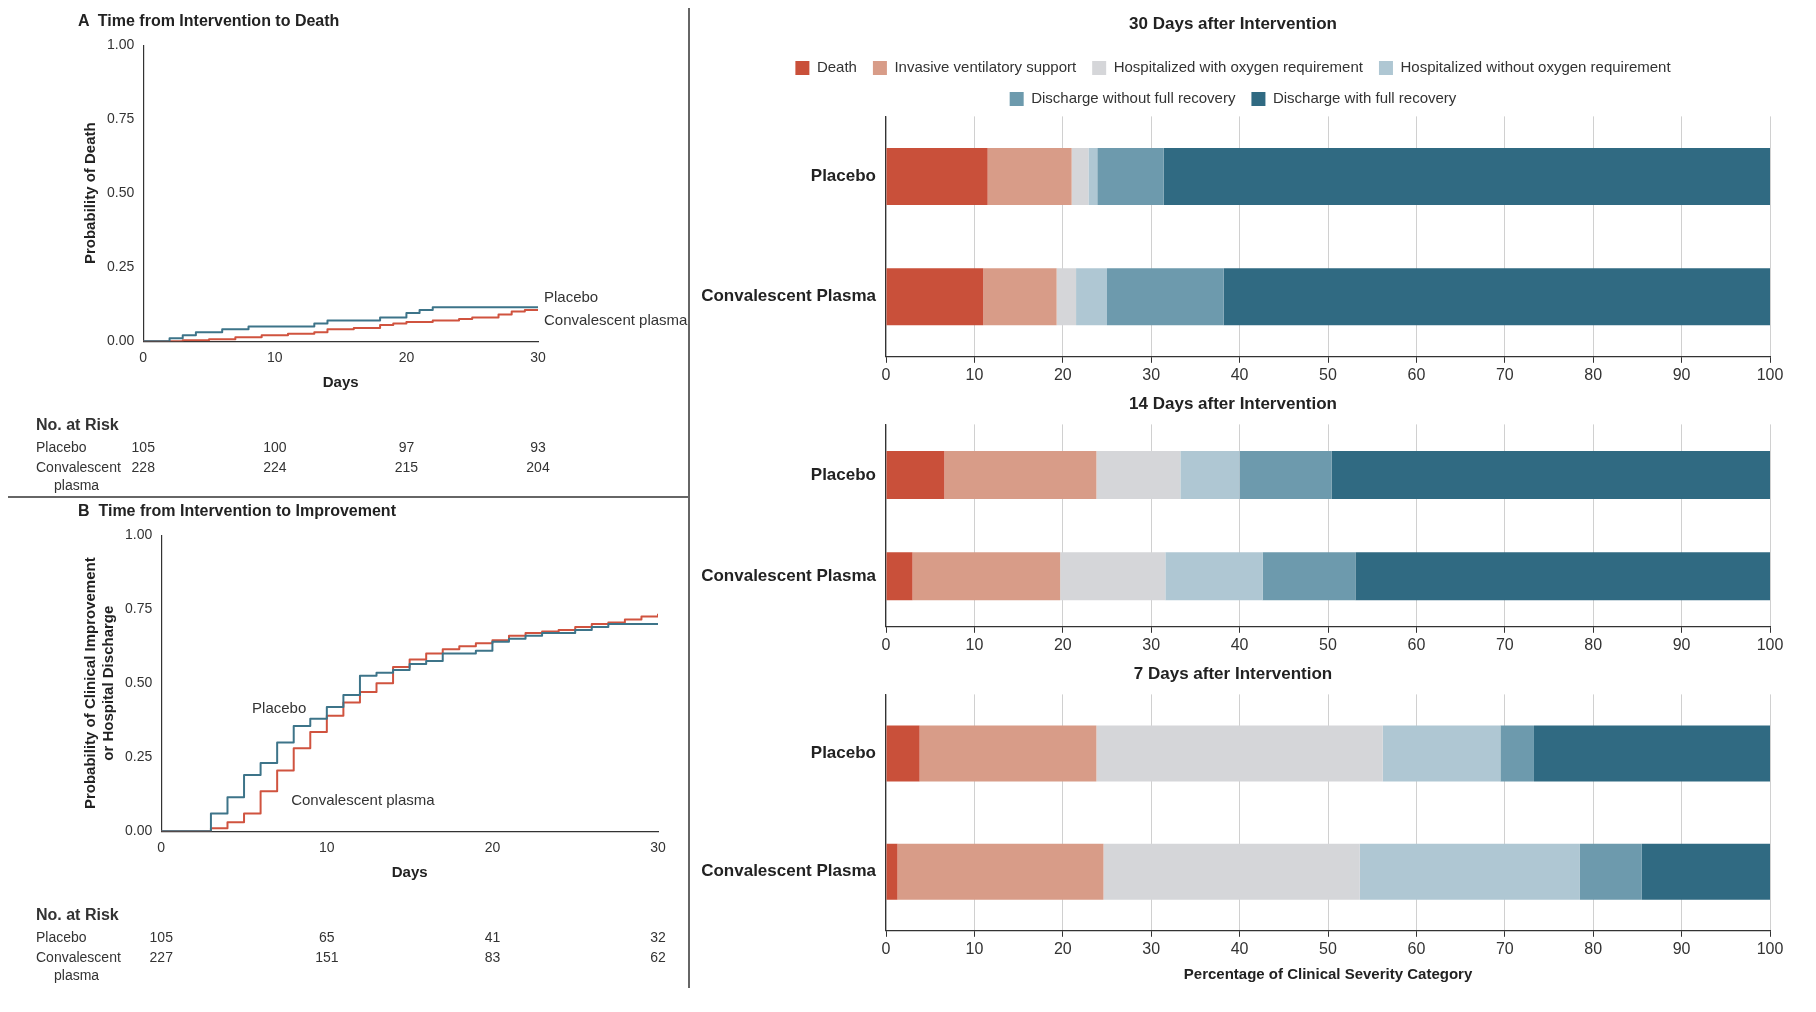 This screenshot has width=1816, height=1012. I want to click on text: 215, so click(406, 467).